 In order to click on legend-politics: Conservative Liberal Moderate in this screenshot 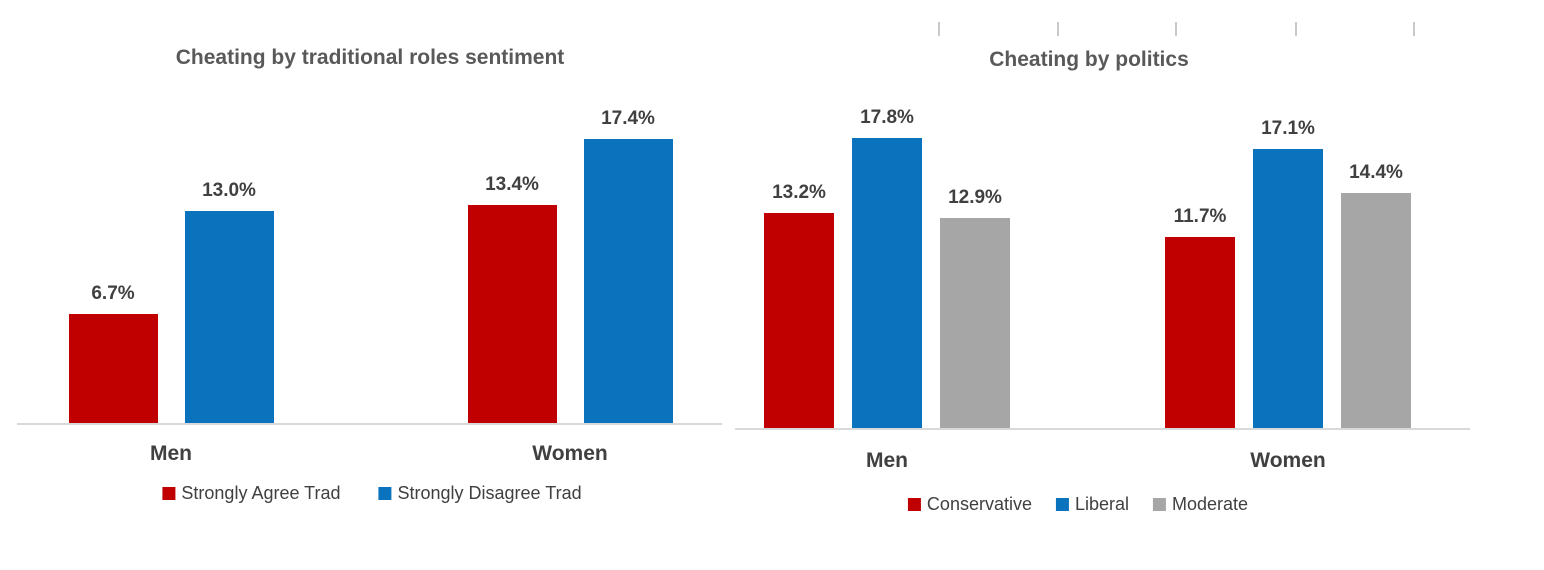, I will do `click(1077, 504)`.